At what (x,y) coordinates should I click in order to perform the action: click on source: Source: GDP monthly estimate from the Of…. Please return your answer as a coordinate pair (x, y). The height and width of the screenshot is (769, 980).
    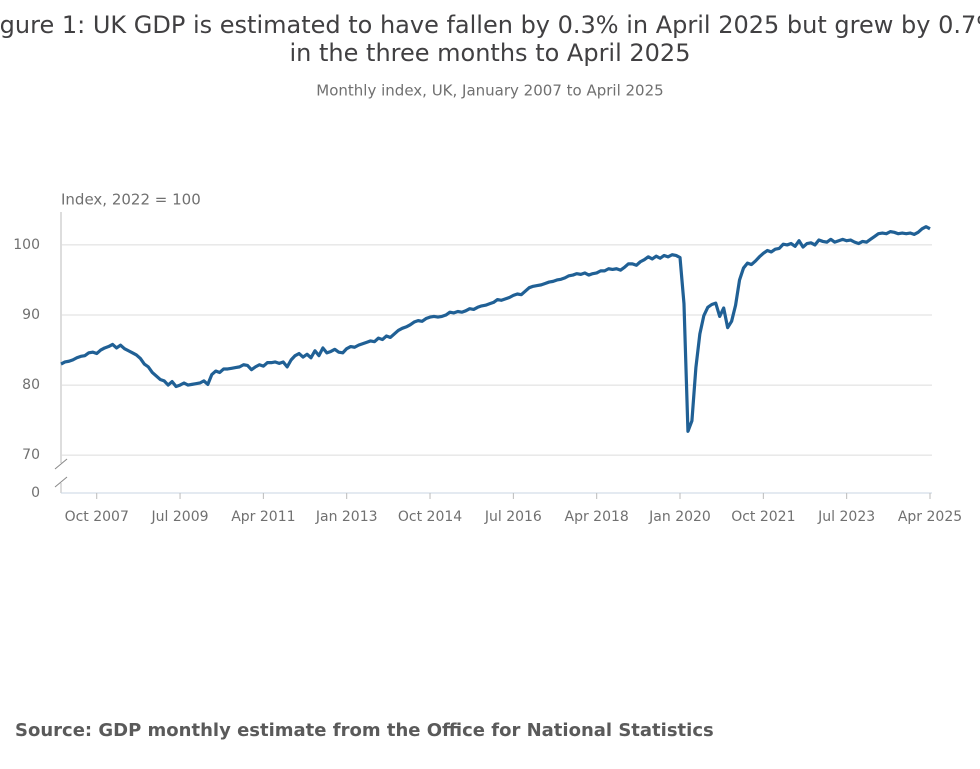
    Looking at the image, I should click on (364, 730).